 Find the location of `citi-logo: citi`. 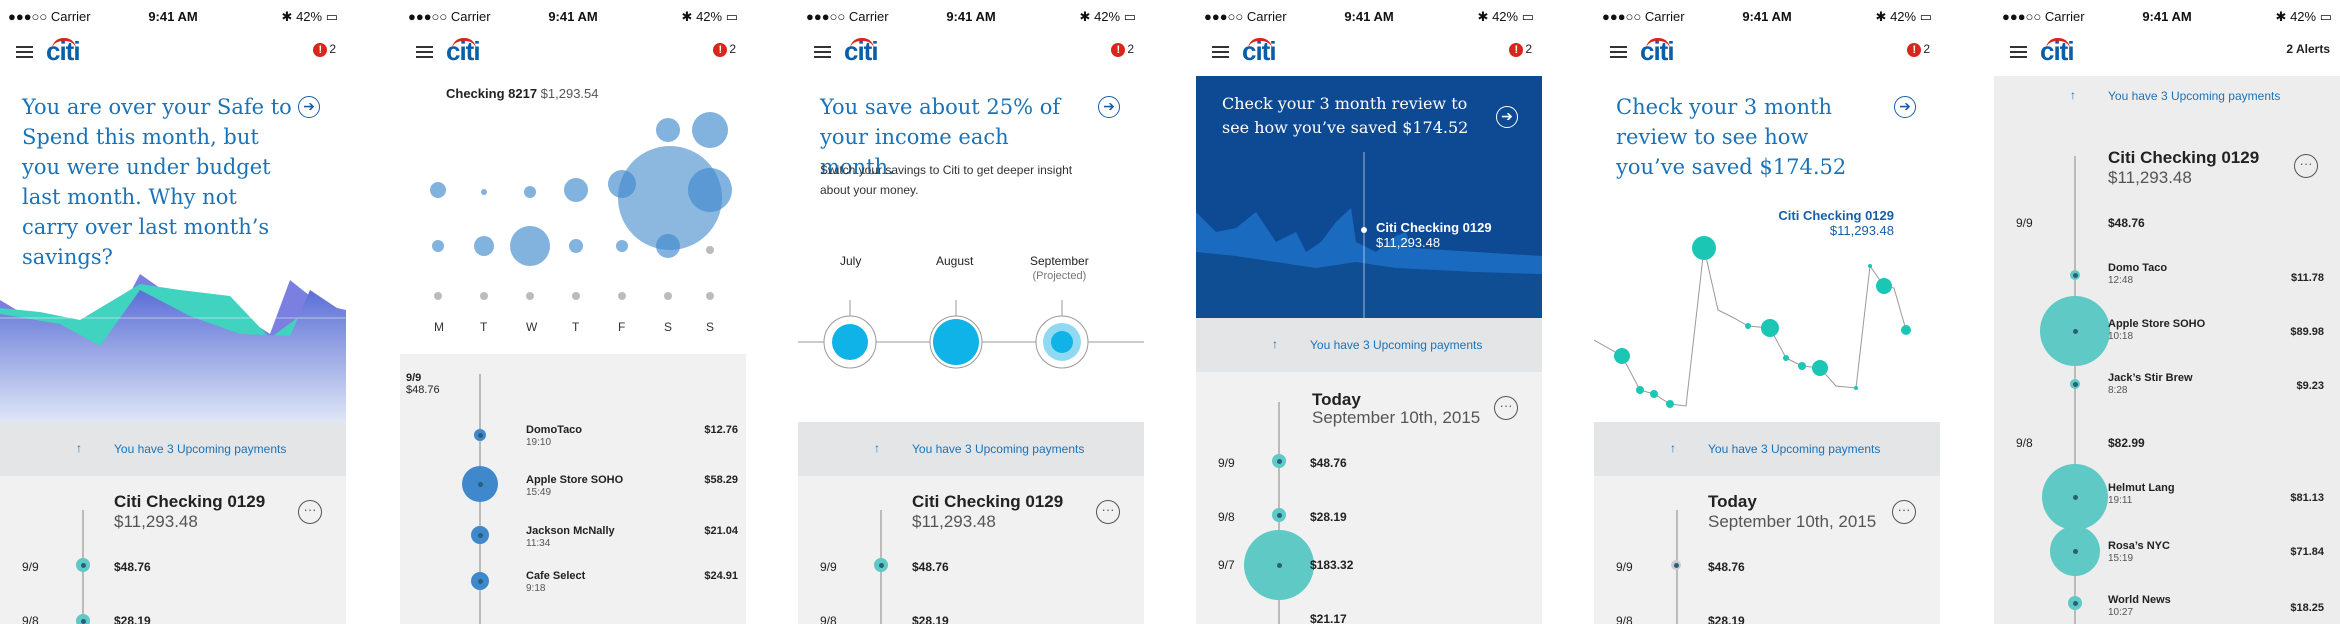

citi-logo: citi is located at coordinates (2057, 51).